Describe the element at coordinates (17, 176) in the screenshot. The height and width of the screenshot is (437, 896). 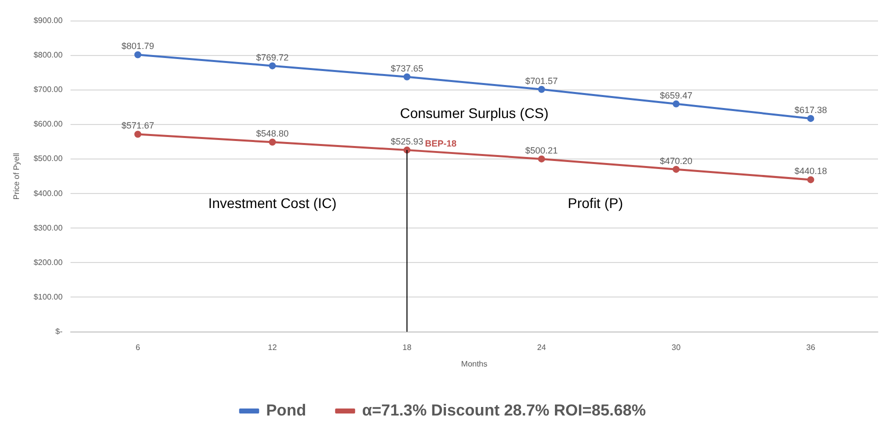
I see `y-axis-title: Price of Pyell` at that location.